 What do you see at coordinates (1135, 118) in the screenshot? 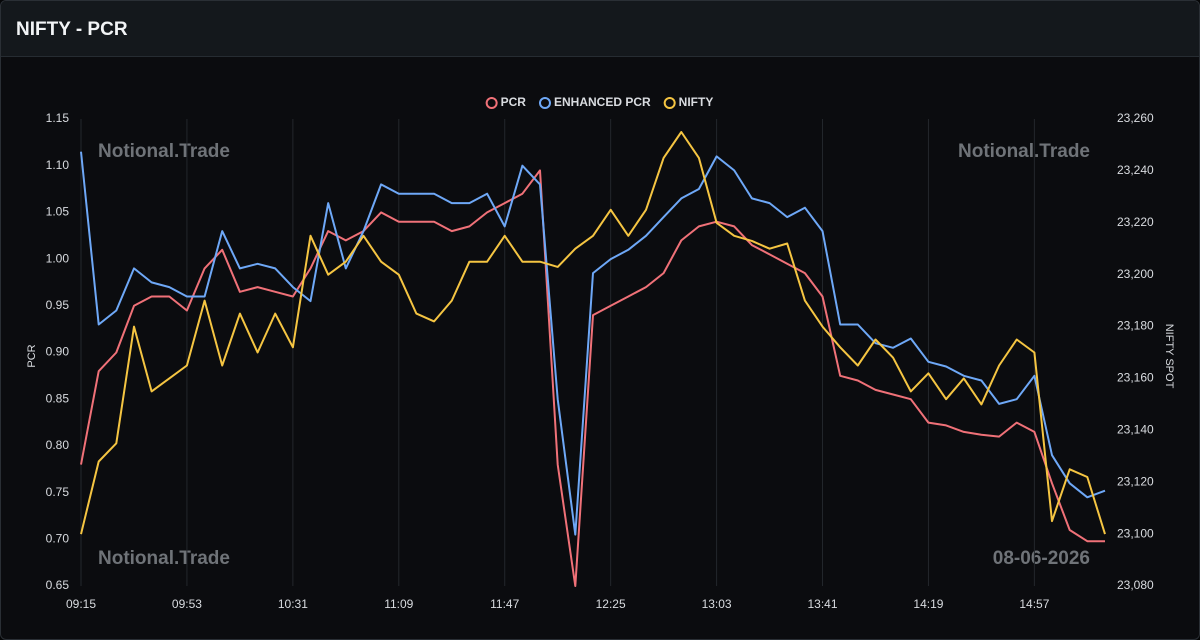
I see `y2-tick-label: 23,260` at bounding box center [1135, 118].